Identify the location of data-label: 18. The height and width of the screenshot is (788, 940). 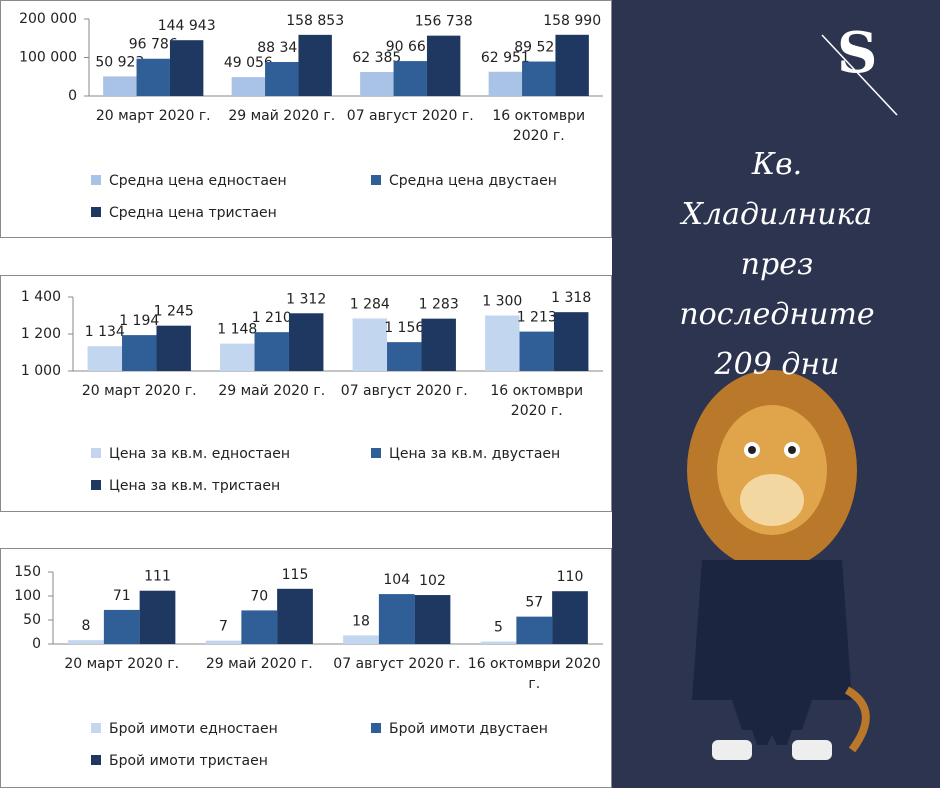
(361, 621).